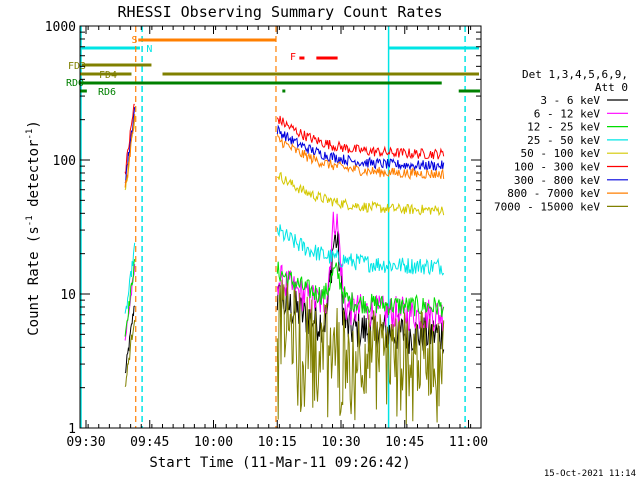 This screenshot has width=640, height=480. I want to click on x-axis-label: Start Time (11-Mar-11 09:26:42), so click(279, 463).